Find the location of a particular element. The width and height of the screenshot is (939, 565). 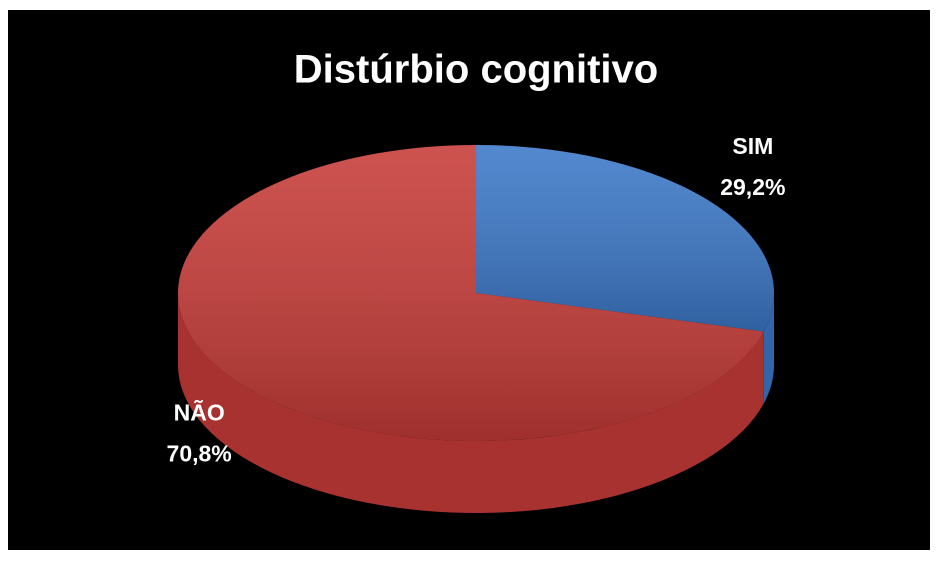

category-label: SIM is located at coordinates (752, 146).